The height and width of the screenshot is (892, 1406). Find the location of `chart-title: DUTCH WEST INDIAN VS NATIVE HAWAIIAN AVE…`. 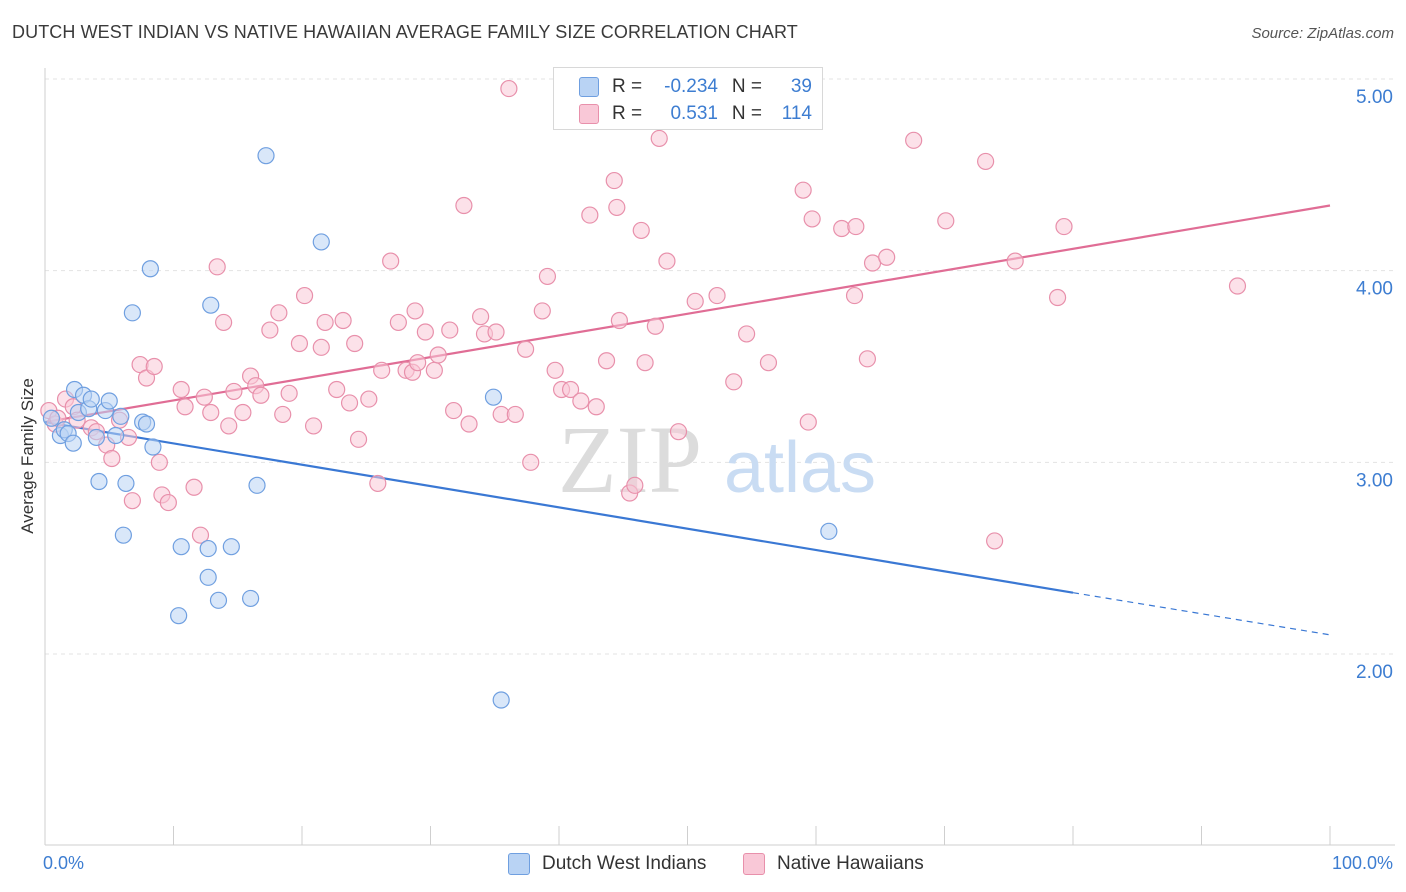

chart-title: DUTCH WEST INDIAN VS NATIVE HAWAIIAN AVE… is located at coordinates (405, 32).